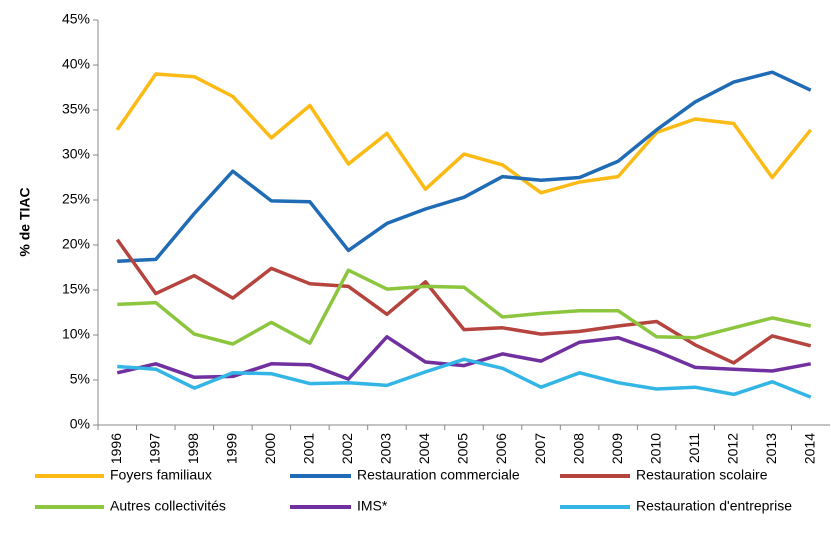 The height and width of the screenshot is (545, 831). What do you see at coordinates (80, 424) in the screenshot?
I see `y-tick-label: 0%` at bounding box center [80, 424].